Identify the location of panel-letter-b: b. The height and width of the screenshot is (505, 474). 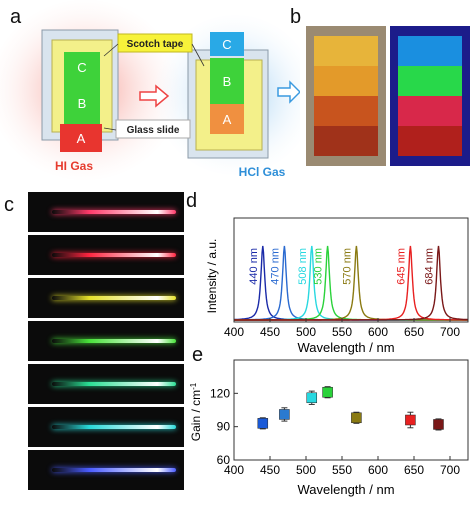
(296, 17).